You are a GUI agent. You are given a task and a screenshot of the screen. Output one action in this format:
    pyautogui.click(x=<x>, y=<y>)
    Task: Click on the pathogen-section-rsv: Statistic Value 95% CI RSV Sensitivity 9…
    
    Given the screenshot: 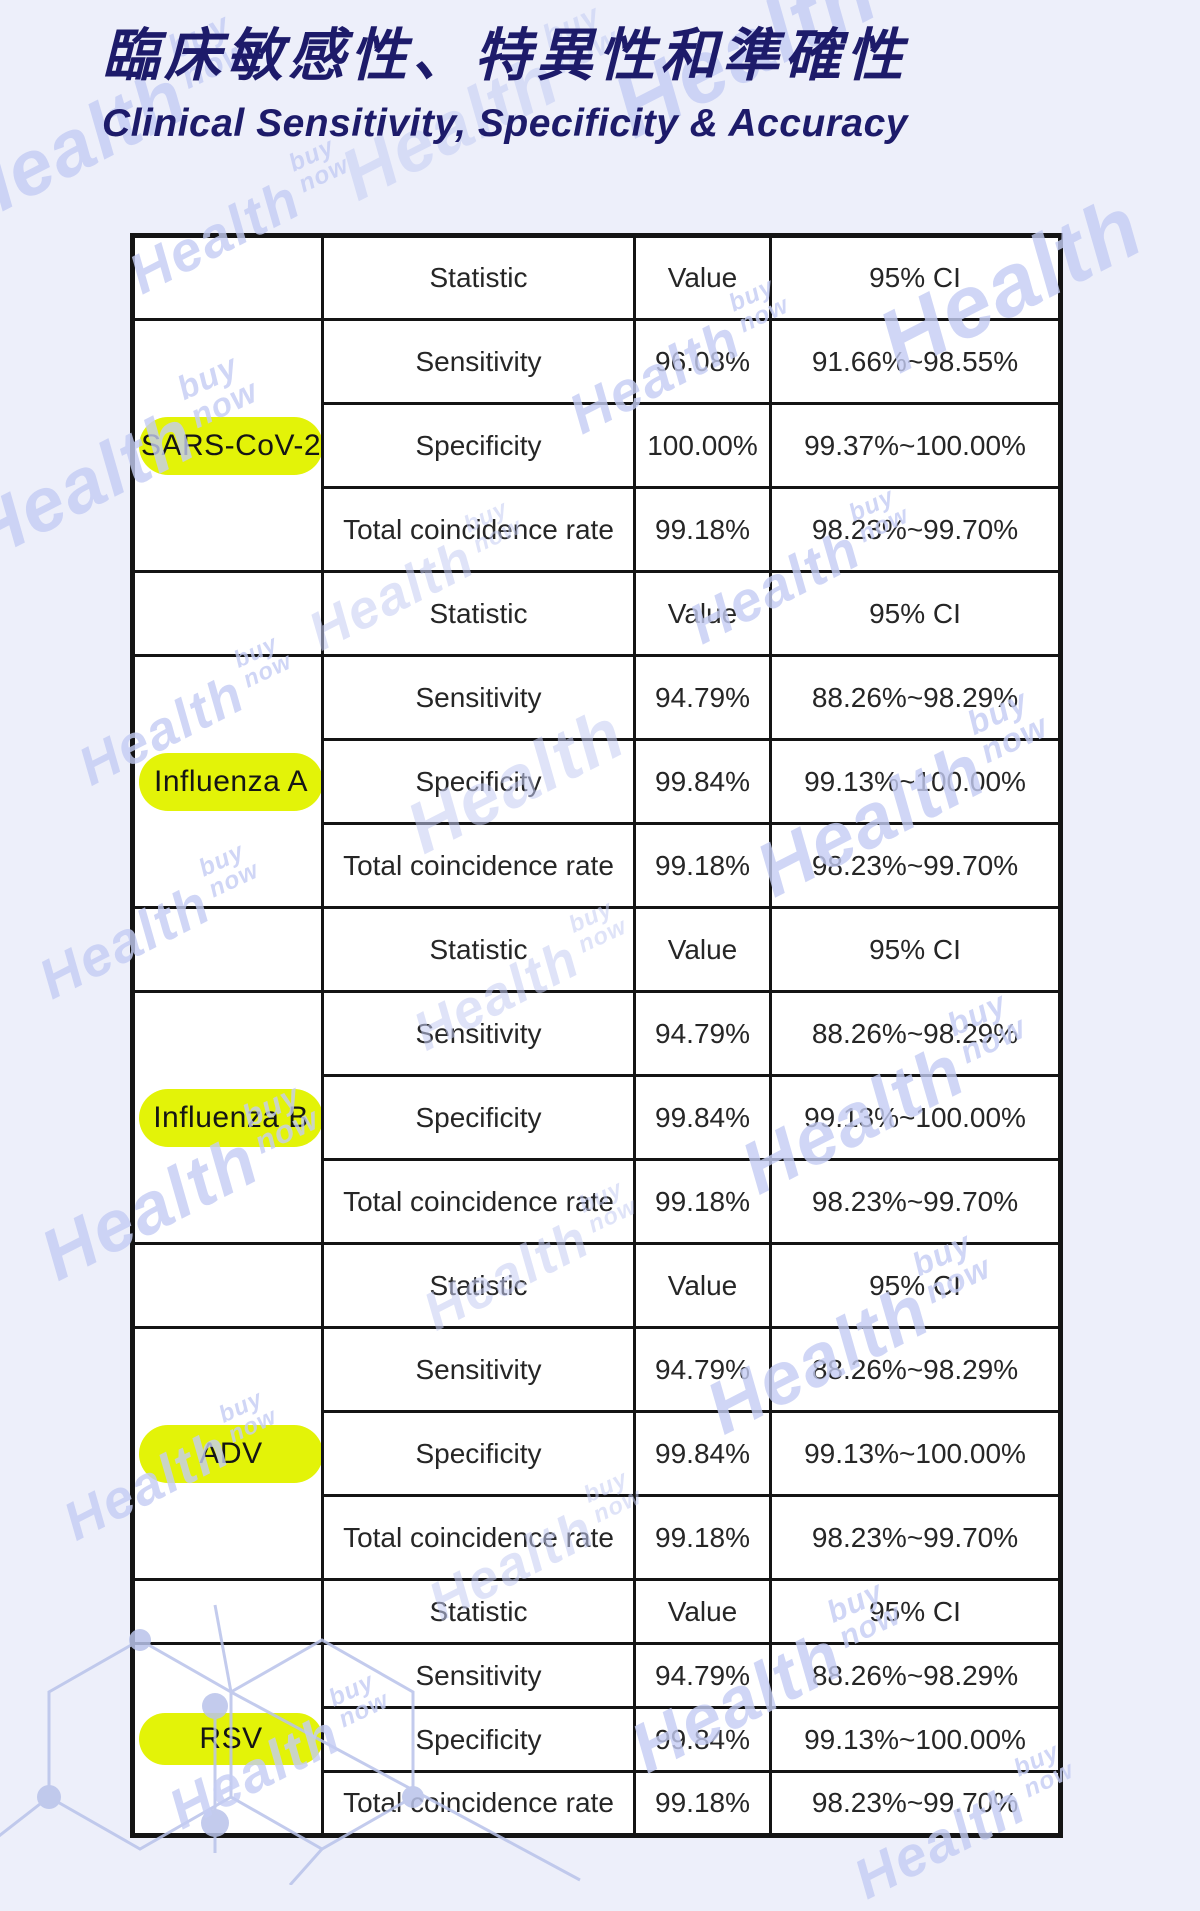 What is the action you would take?
    pyautogui.click(x=596, y=1707)
    